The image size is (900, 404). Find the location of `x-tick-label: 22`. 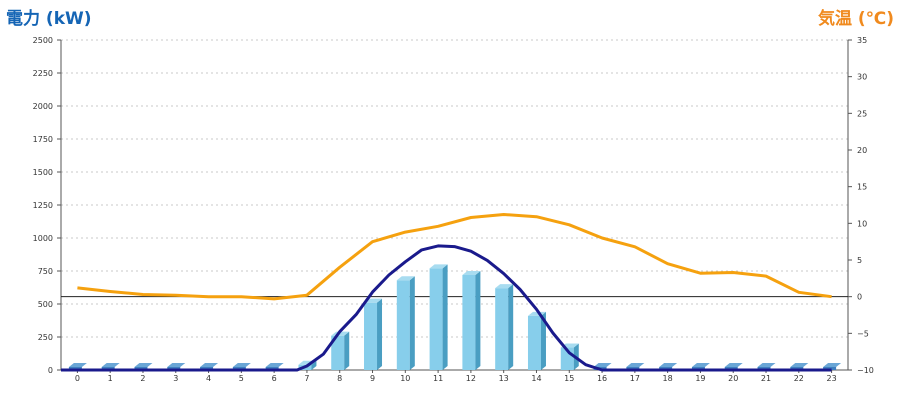

x-tick-label: 22 is located at coordinates (799, 378).